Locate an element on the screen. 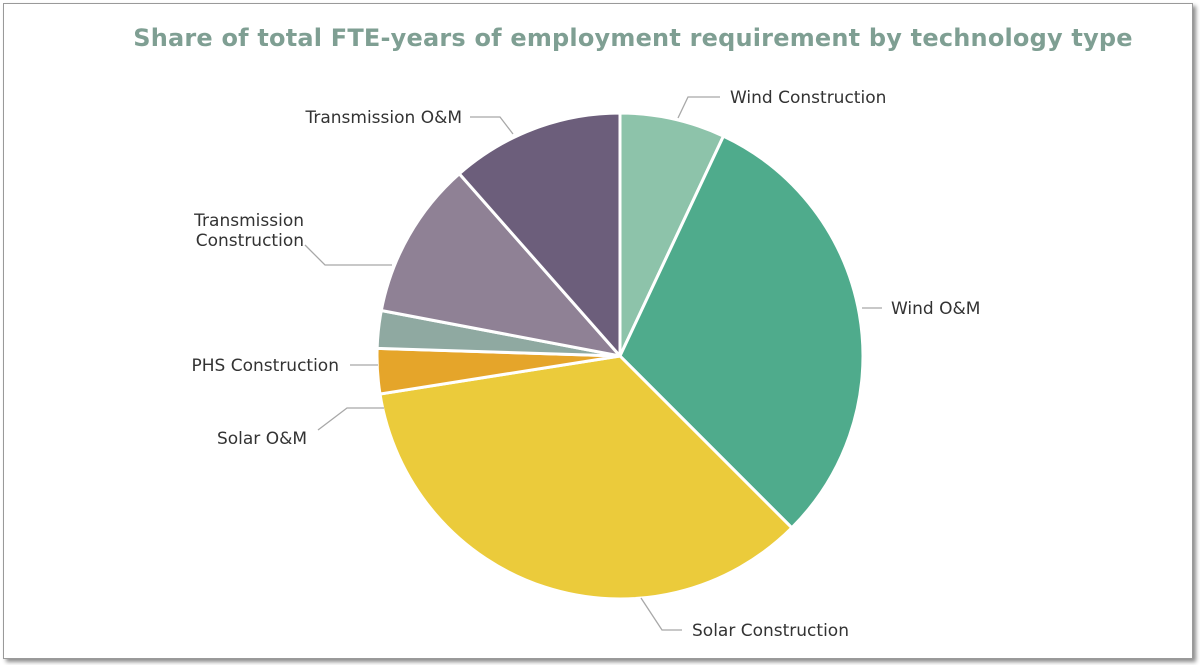  slice-label: Wind O&M is located at coordinates (935, 309).